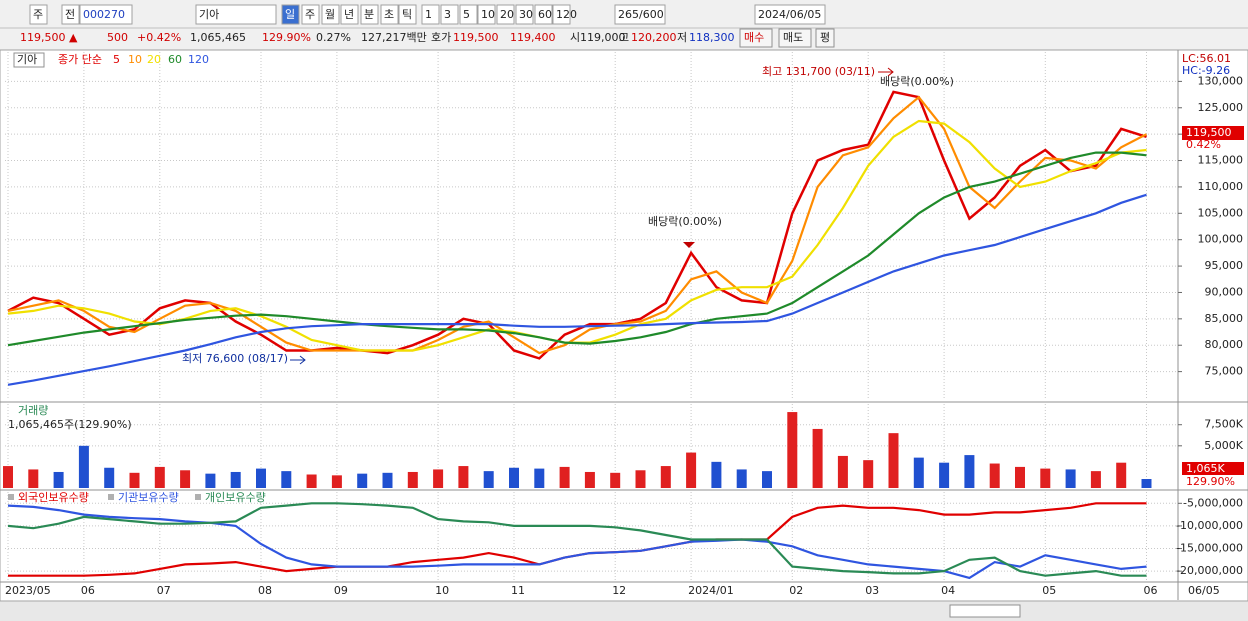  I want to click on legend-entry: 20, so click(154, 59).